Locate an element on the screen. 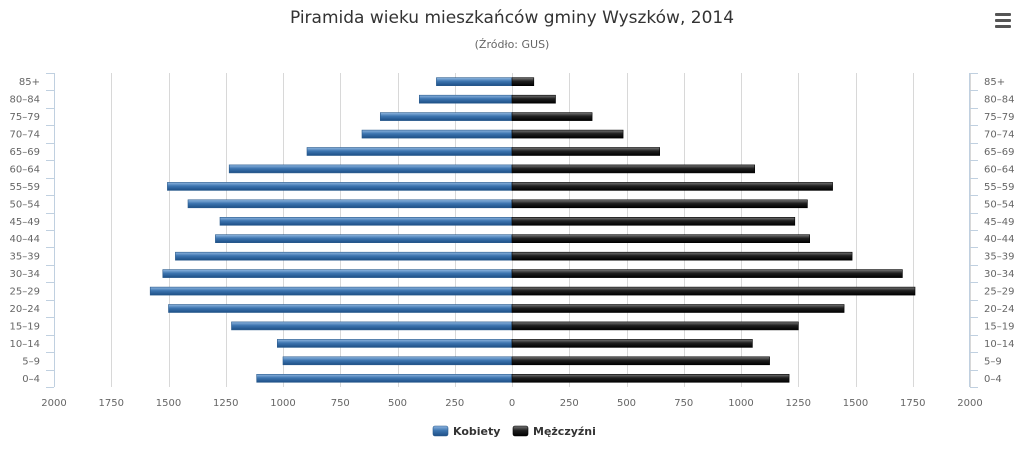  y-label-left-10: 35–39 is located at coordinates (25, 257).